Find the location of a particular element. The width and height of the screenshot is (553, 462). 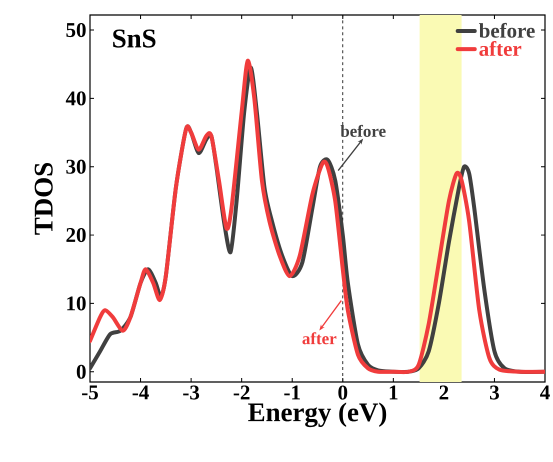

legend-label: before is located at coordinates (506, 30).